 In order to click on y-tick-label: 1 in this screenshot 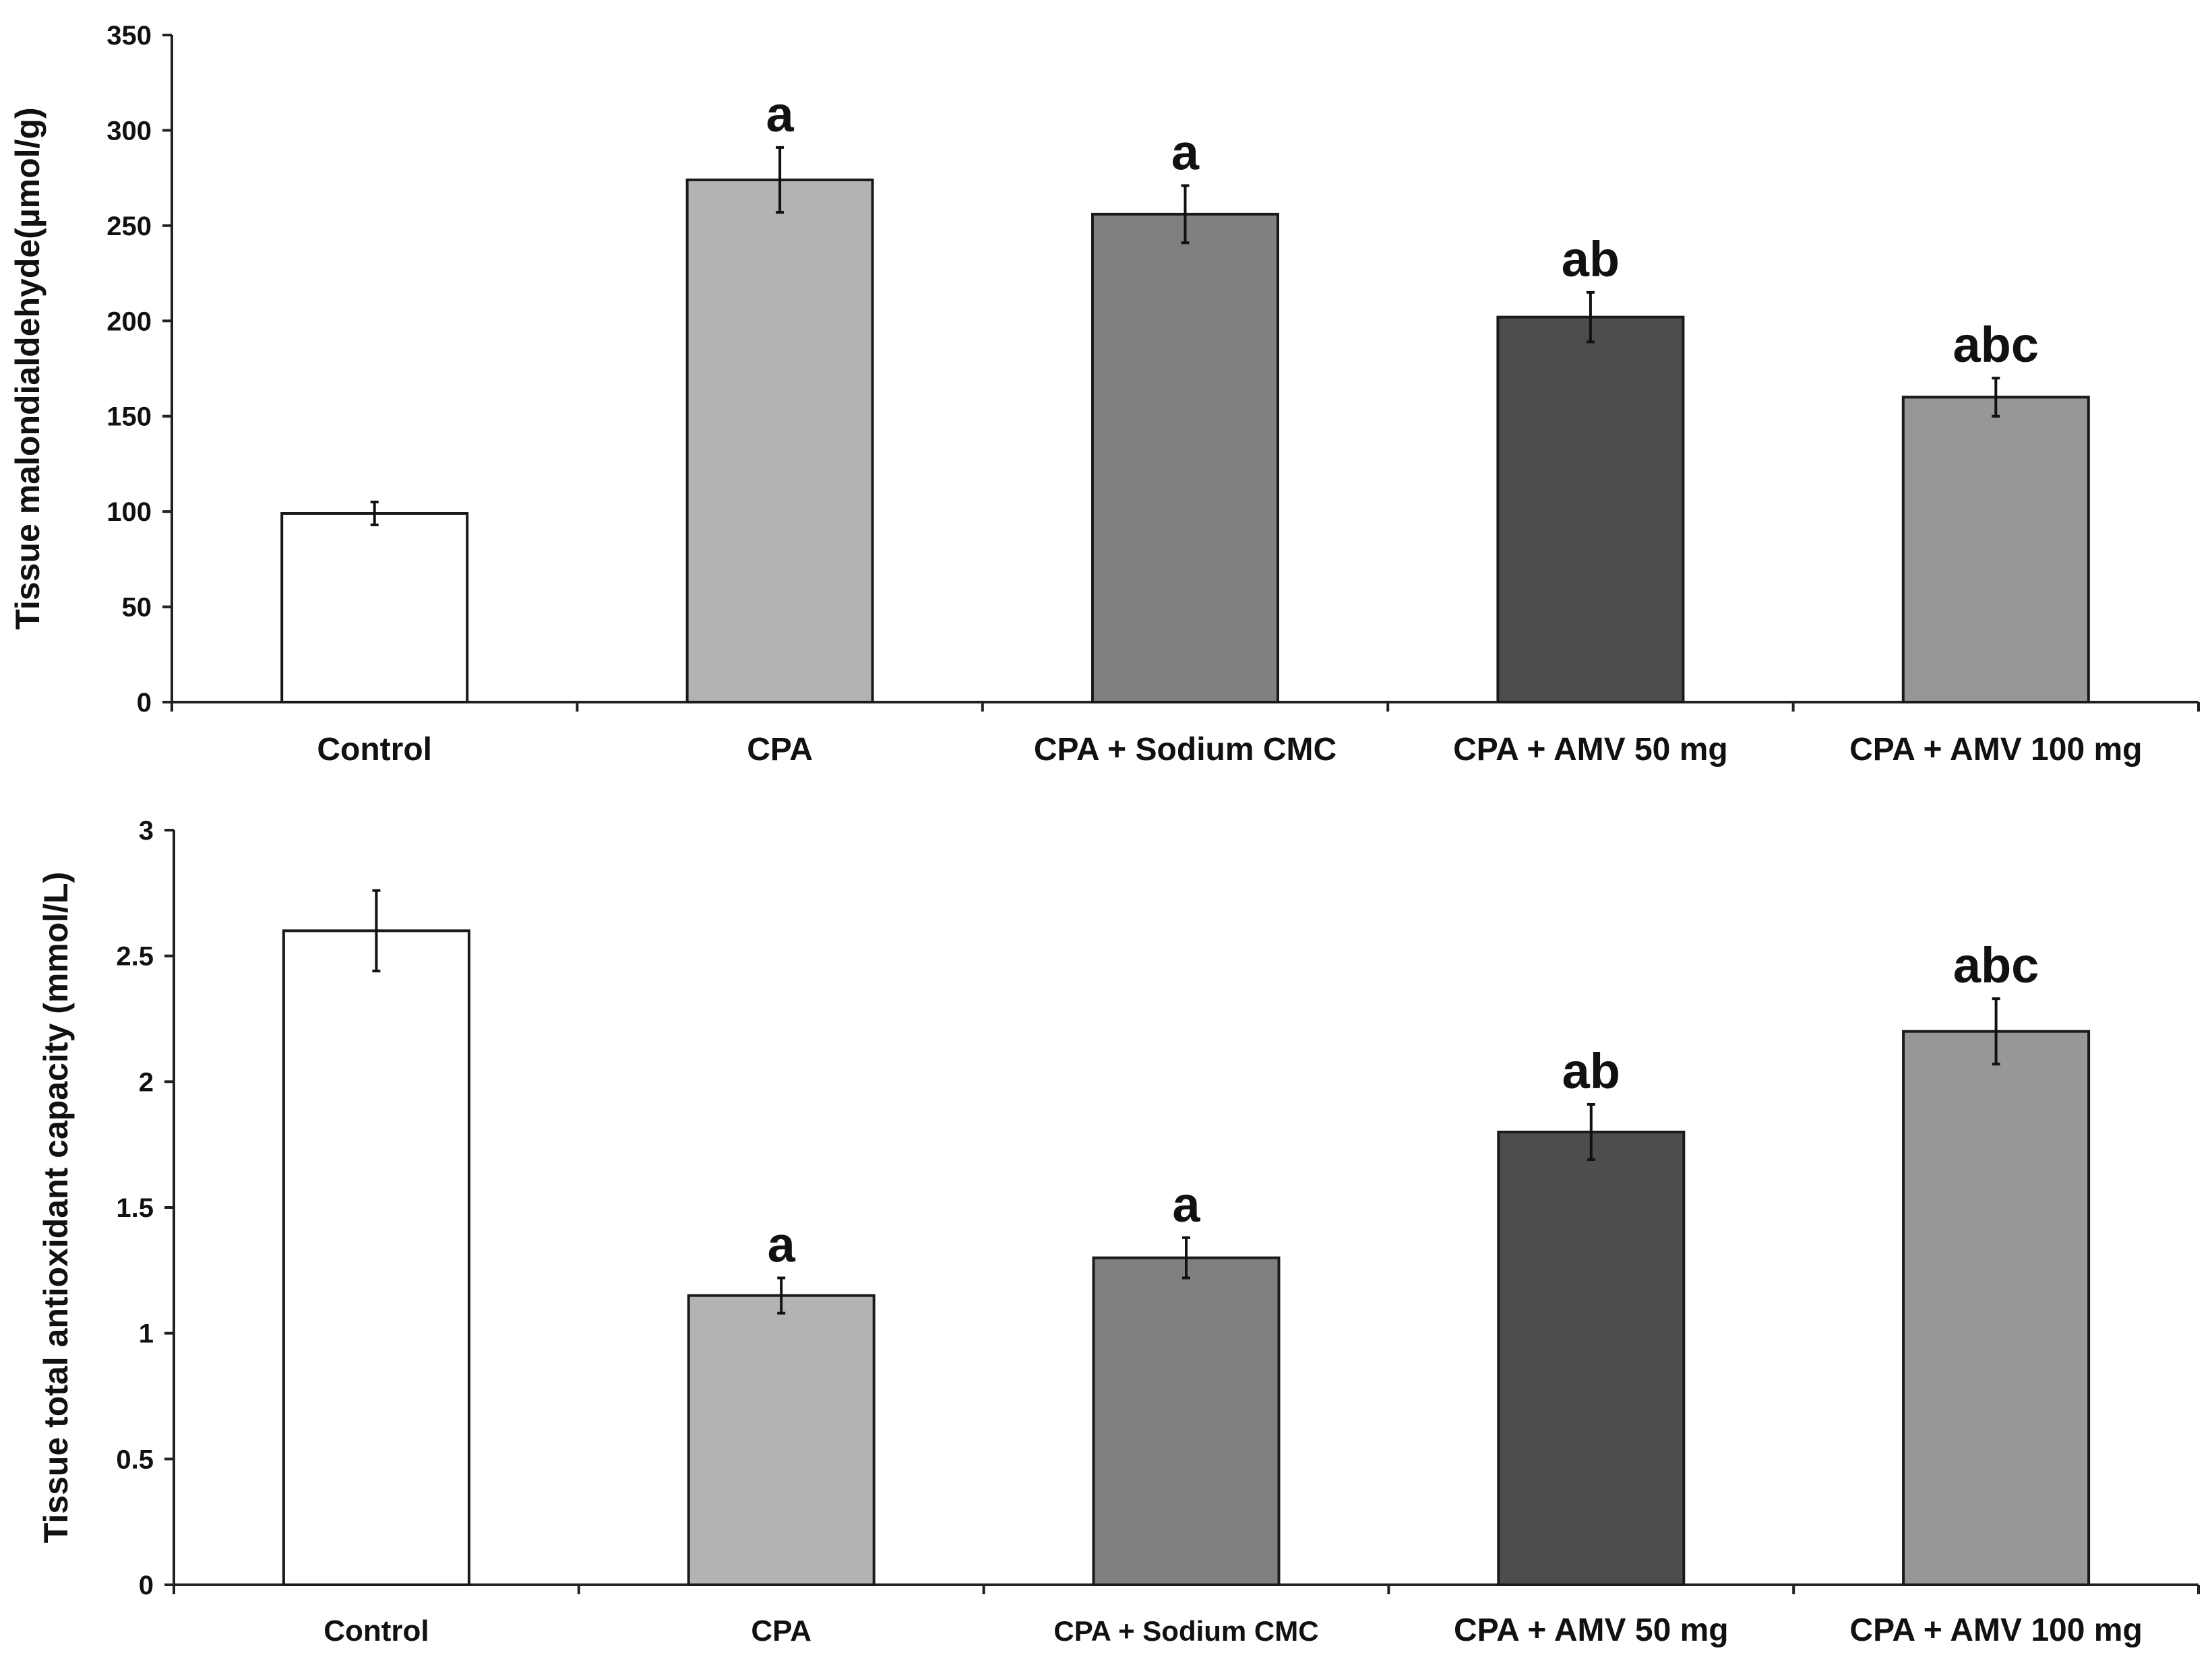, I will do `click(146, 1334)`.